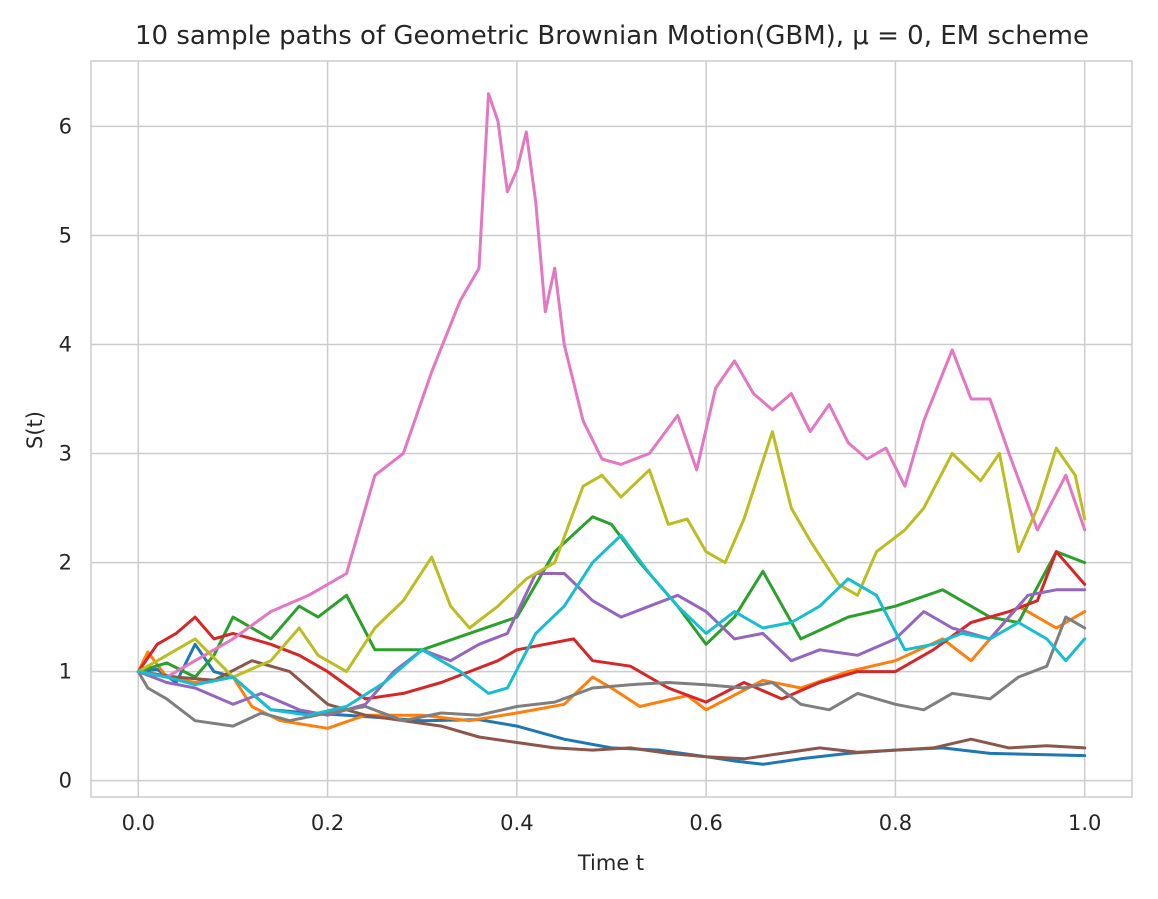 The width and height of the screenshot is (1158, 899). I want to click on y-tick-labels: 0 1 2 3 4 5 6, so click(65, 453).